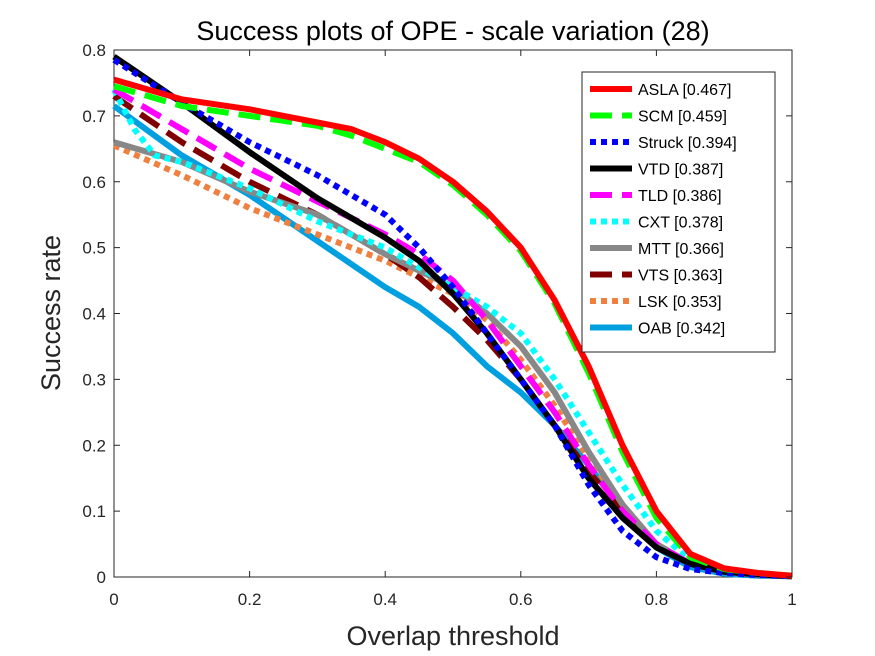 The image size is (875, 656). I want to click on y-tick-label: 0.6, so click(94, 182).